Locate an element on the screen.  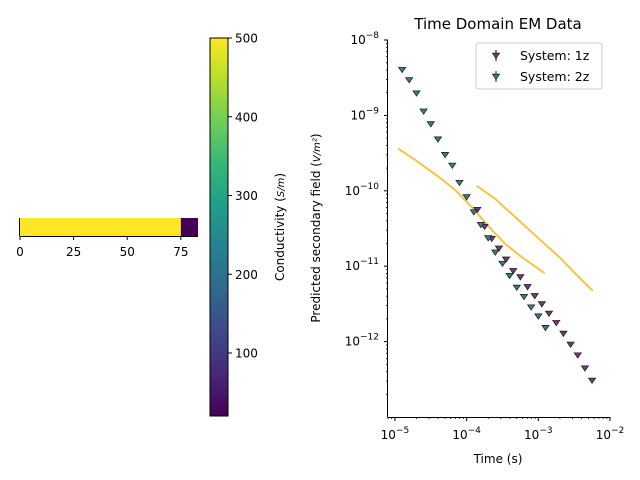
legend-label-2z: System: 2z is located at coordinates (555, 76).